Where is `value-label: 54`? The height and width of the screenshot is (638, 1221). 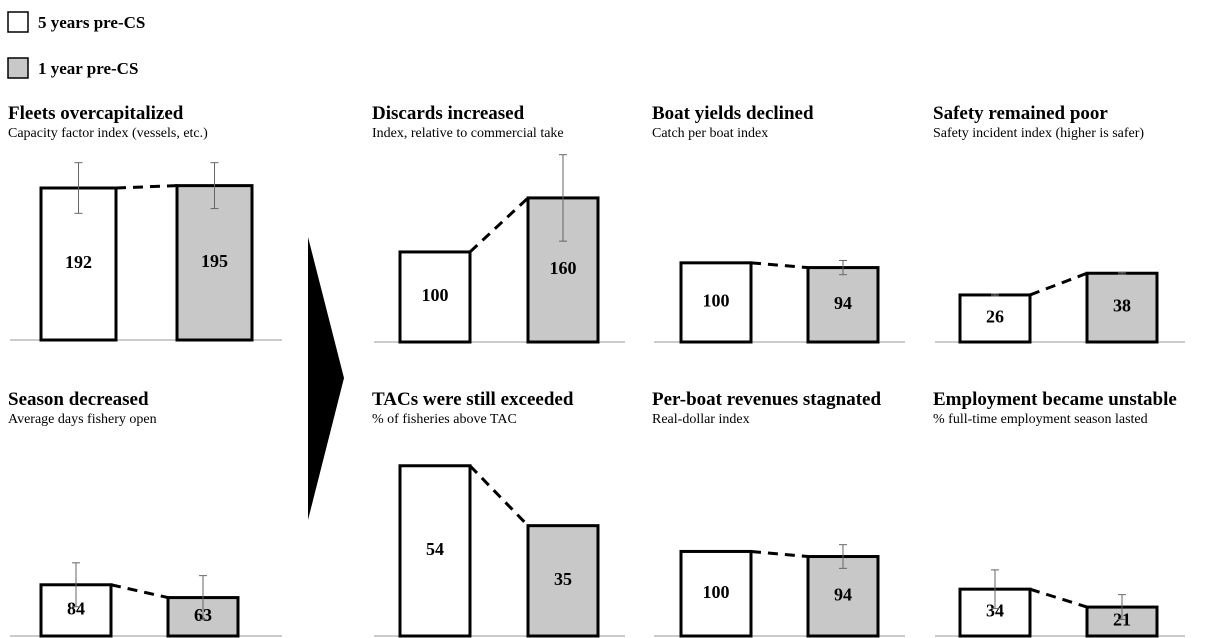 value-label: 54 is located at coordinates (435, 549).